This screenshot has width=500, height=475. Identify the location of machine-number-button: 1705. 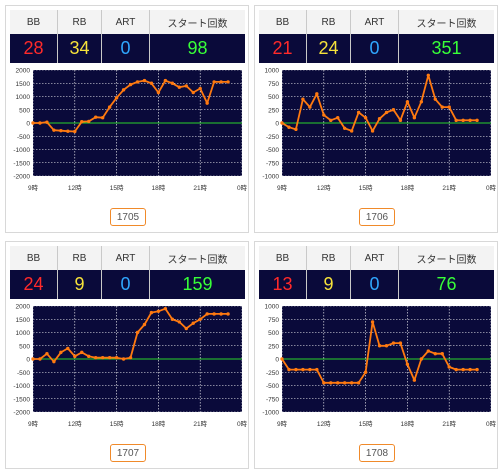
(128, 217).